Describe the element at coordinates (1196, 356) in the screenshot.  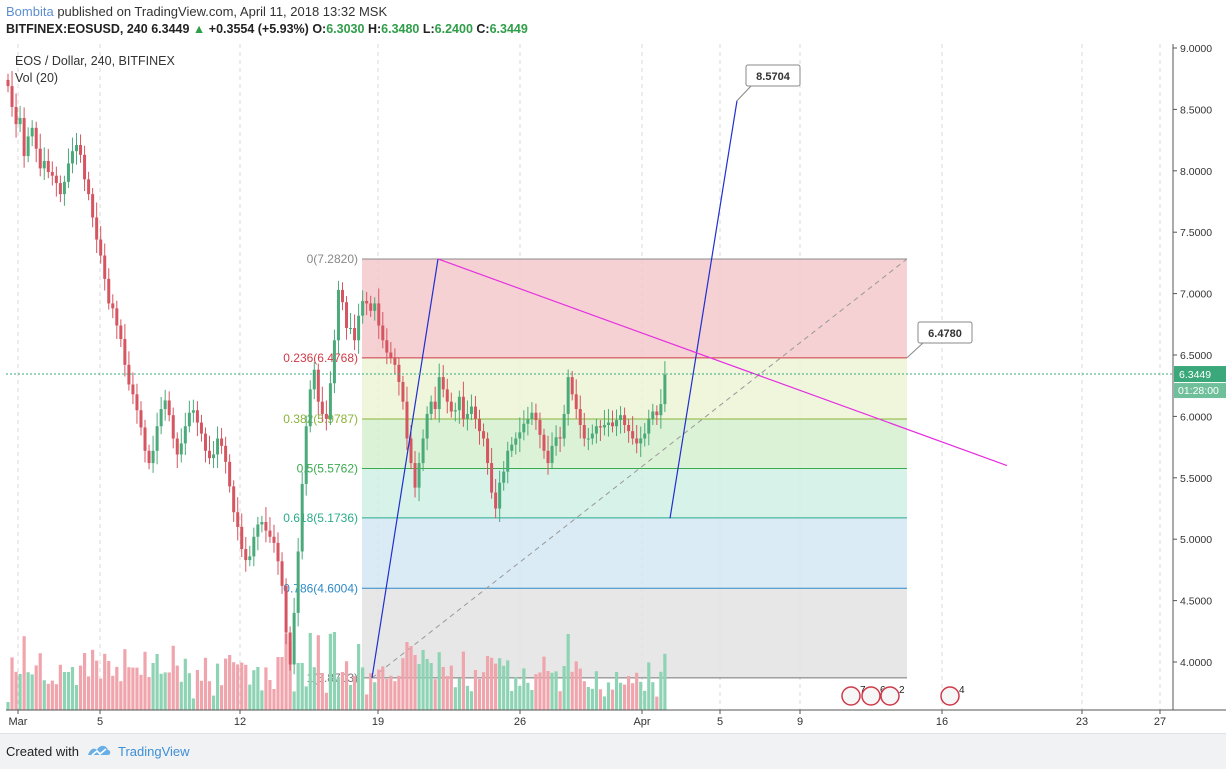
I see `price-tick-label: 6.5000` at that location.